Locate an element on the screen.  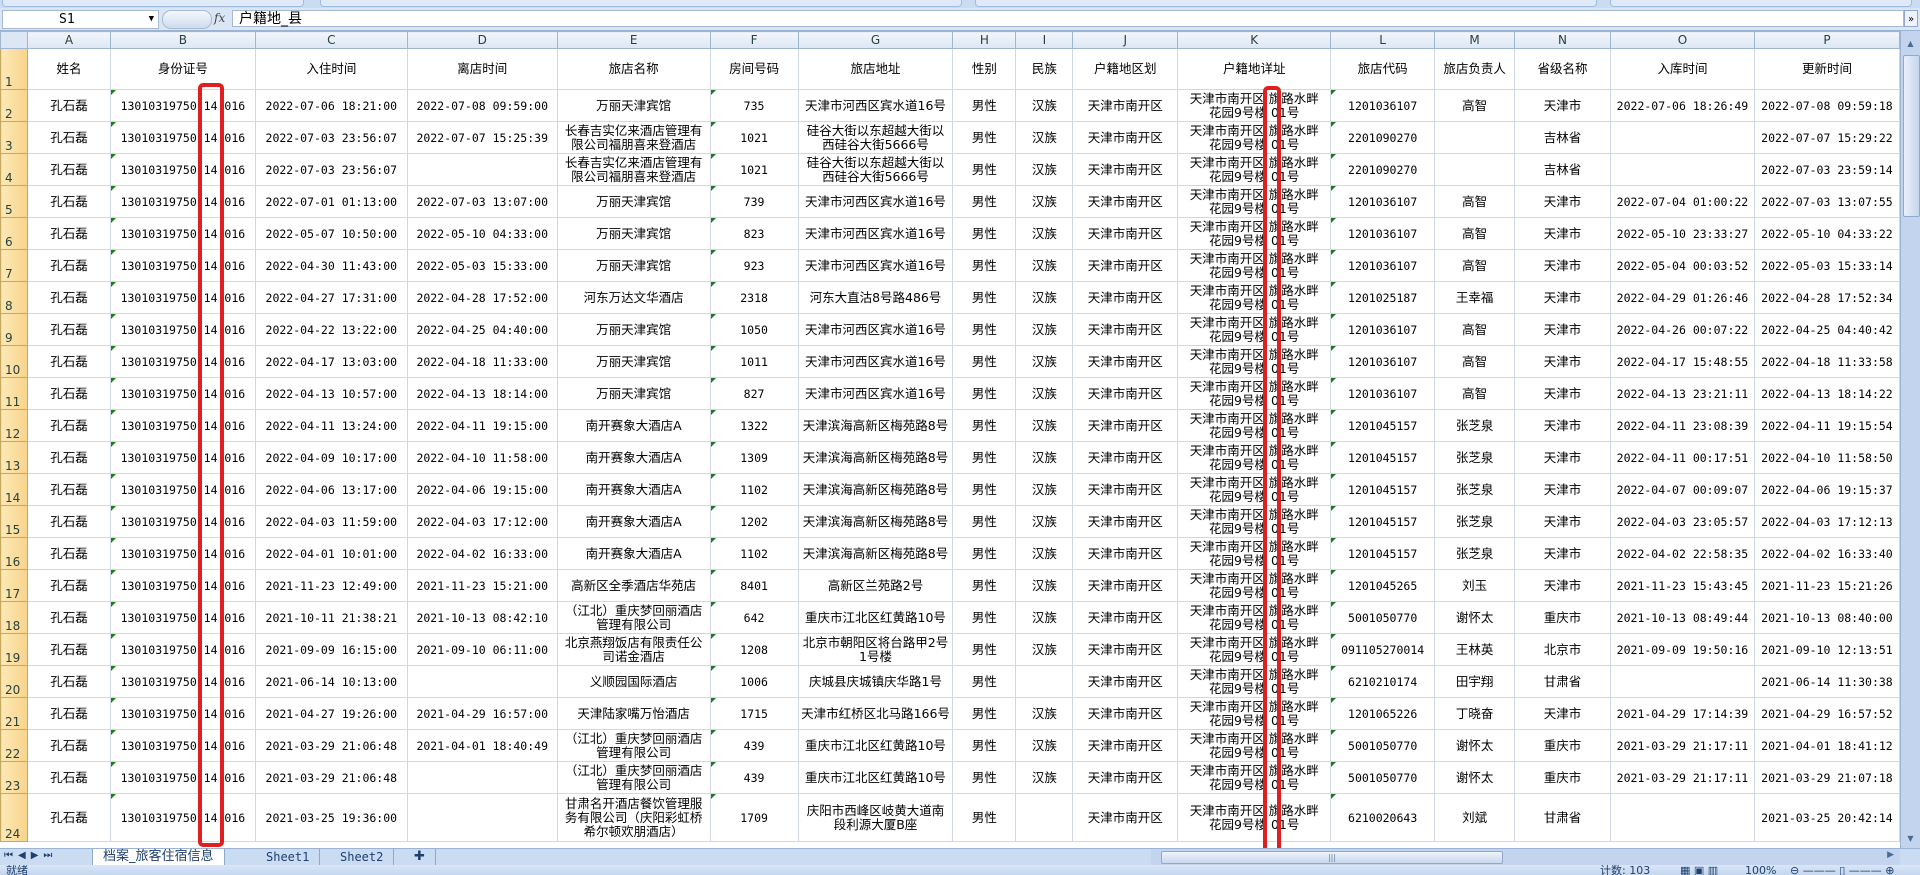
row-header: 24 is located at coordinates (14, 817).